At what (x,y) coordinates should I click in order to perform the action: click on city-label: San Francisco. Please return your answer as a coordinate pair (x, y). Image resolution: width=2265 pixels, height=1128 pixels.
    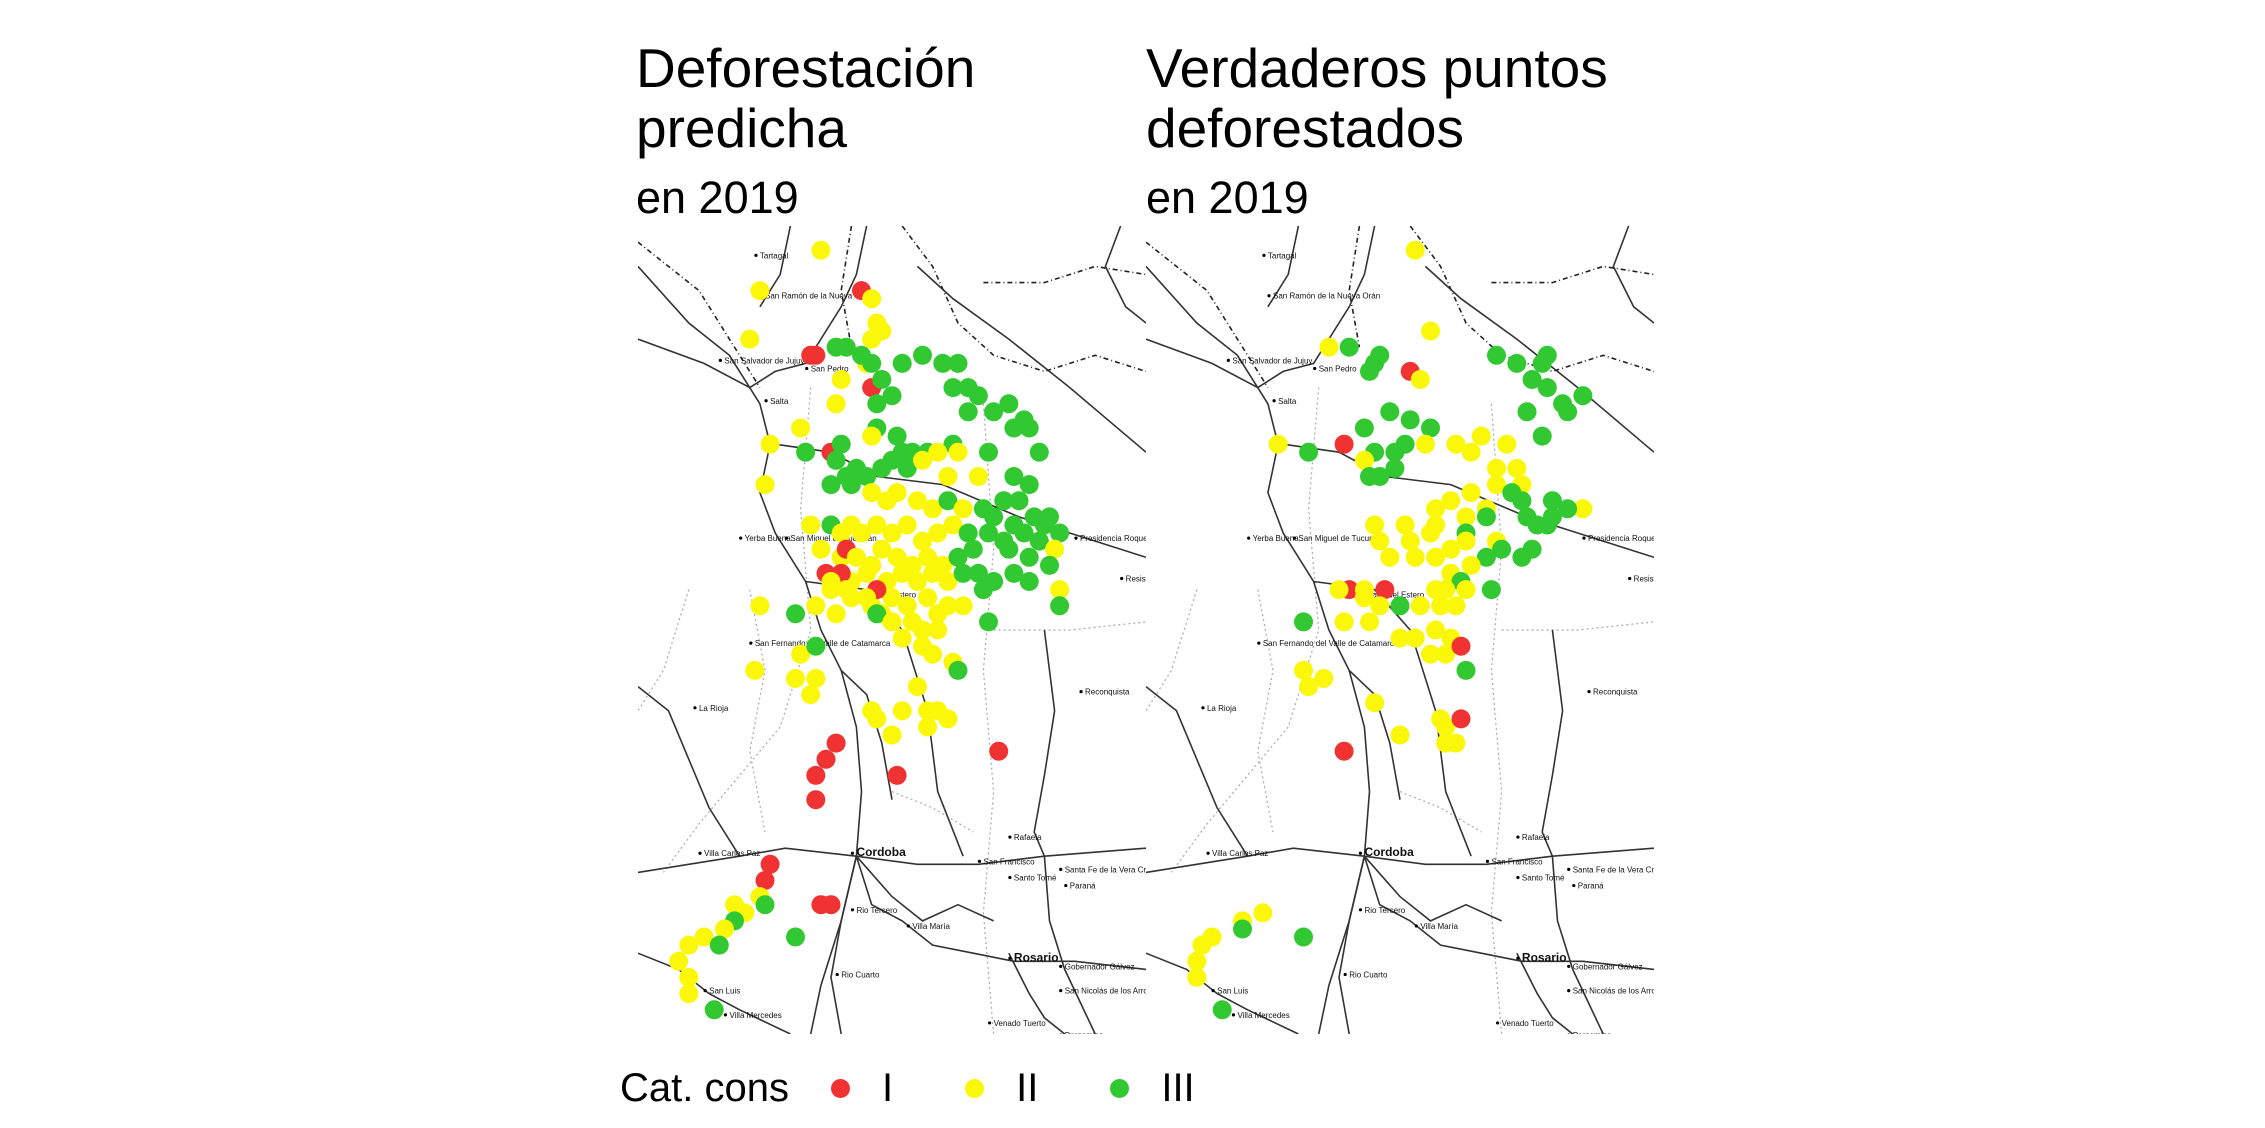
    Looking at the image, I should click on (1009, 861).